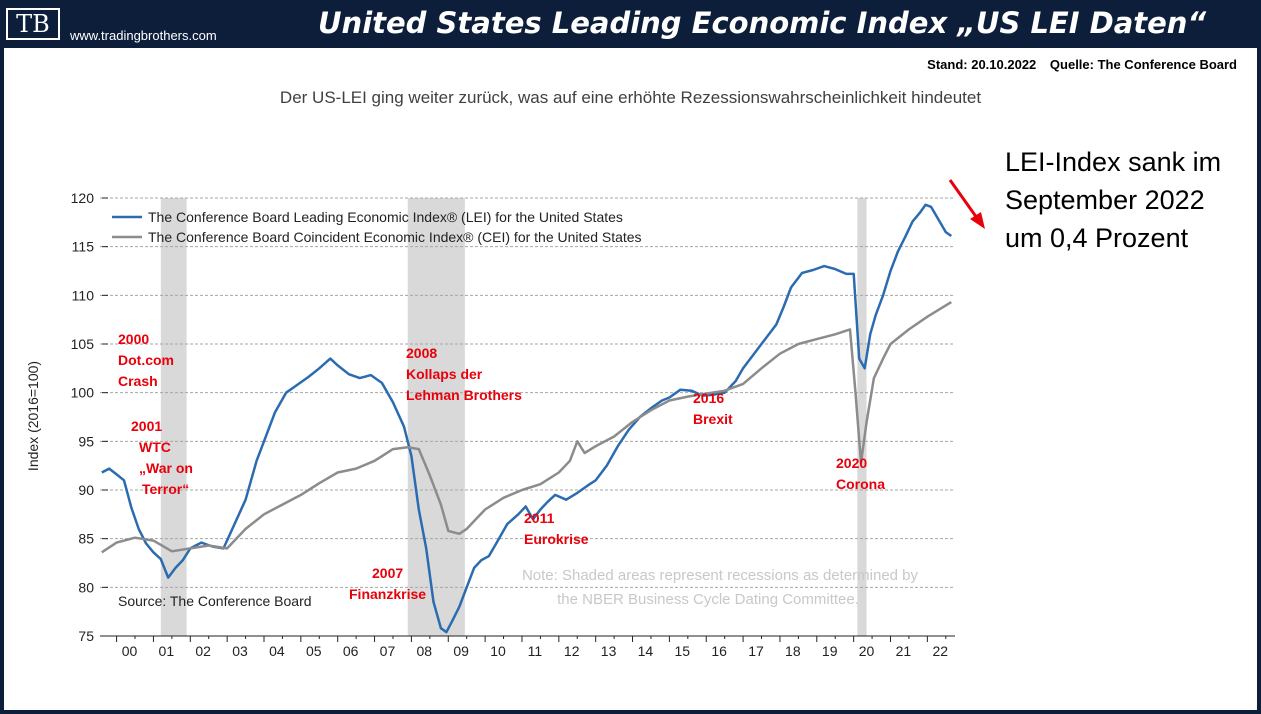 Image resolution: width=1261 pixels, height=714 pixels. What do you see at coordinates (421, 353) in the screenshot?
I see `annotation-3-line-1: 2008` at bounding box center [421, 353].